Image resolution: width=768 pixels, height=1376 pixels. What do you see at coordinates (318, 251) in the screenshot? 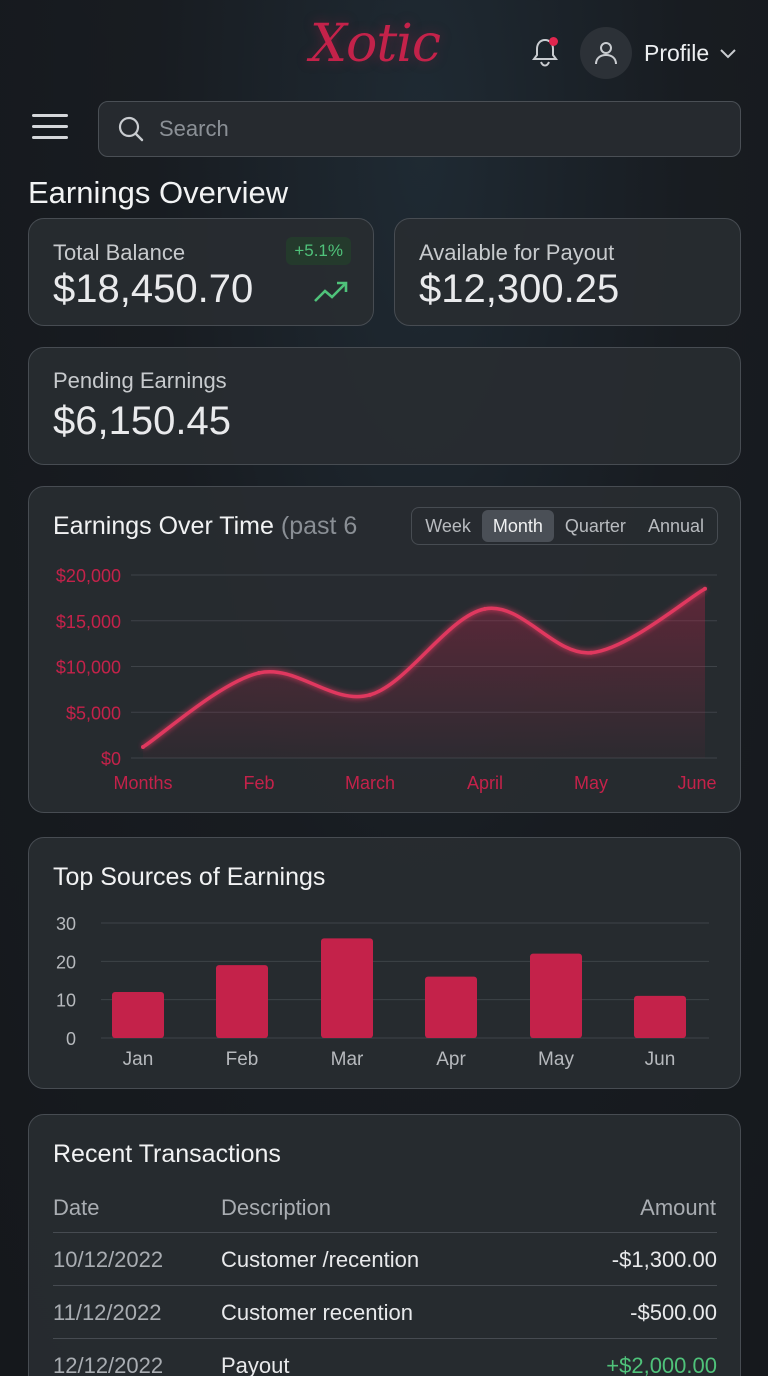
I see `balance-change-badge: +5.1%` at bounding box center [318, 251].